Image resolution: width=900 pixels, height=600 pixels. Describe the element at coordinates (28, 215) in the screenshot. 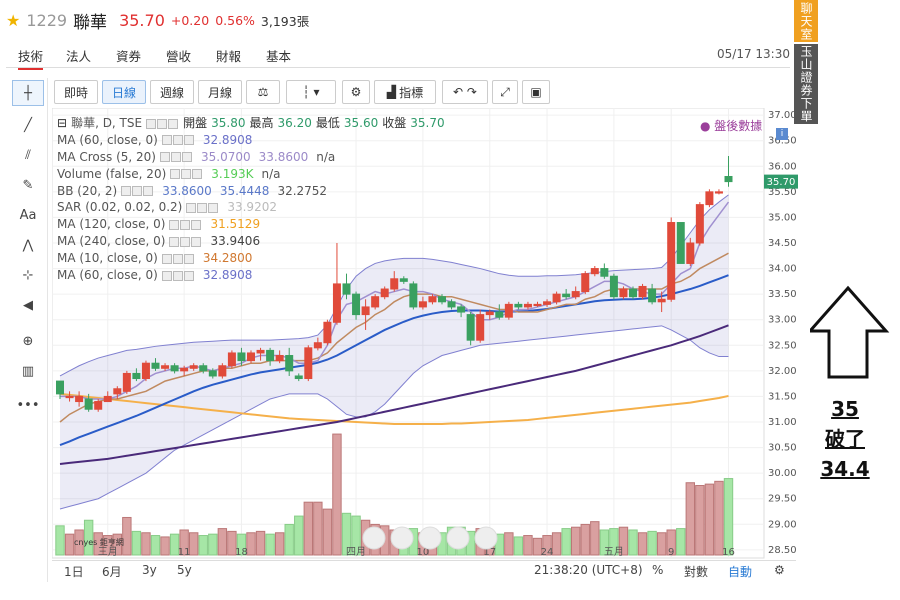

I see `text-tool-icon: Aa` at that location.